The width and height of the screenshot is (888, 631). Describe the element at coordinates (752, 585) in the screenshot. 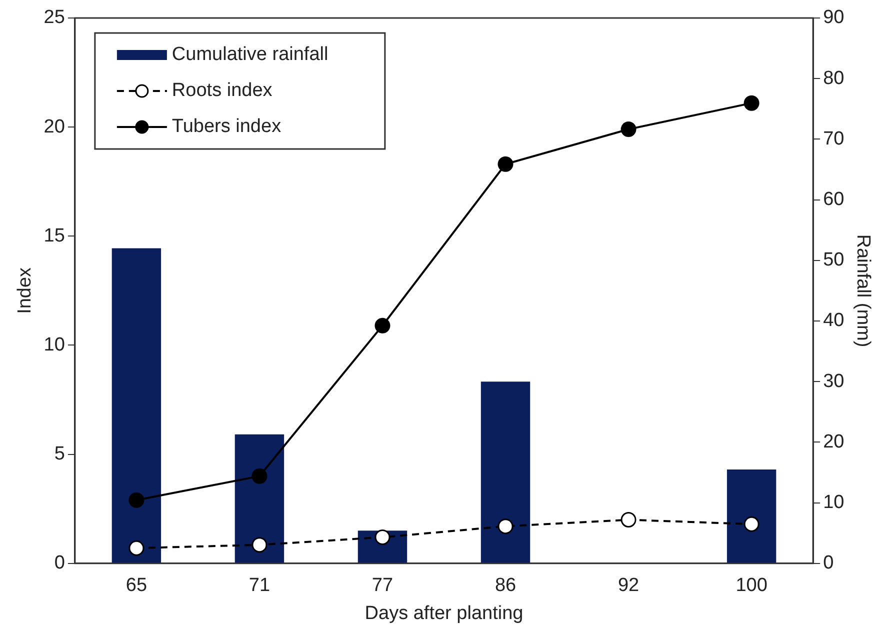

I see `x-tick-label: 100` at that location.